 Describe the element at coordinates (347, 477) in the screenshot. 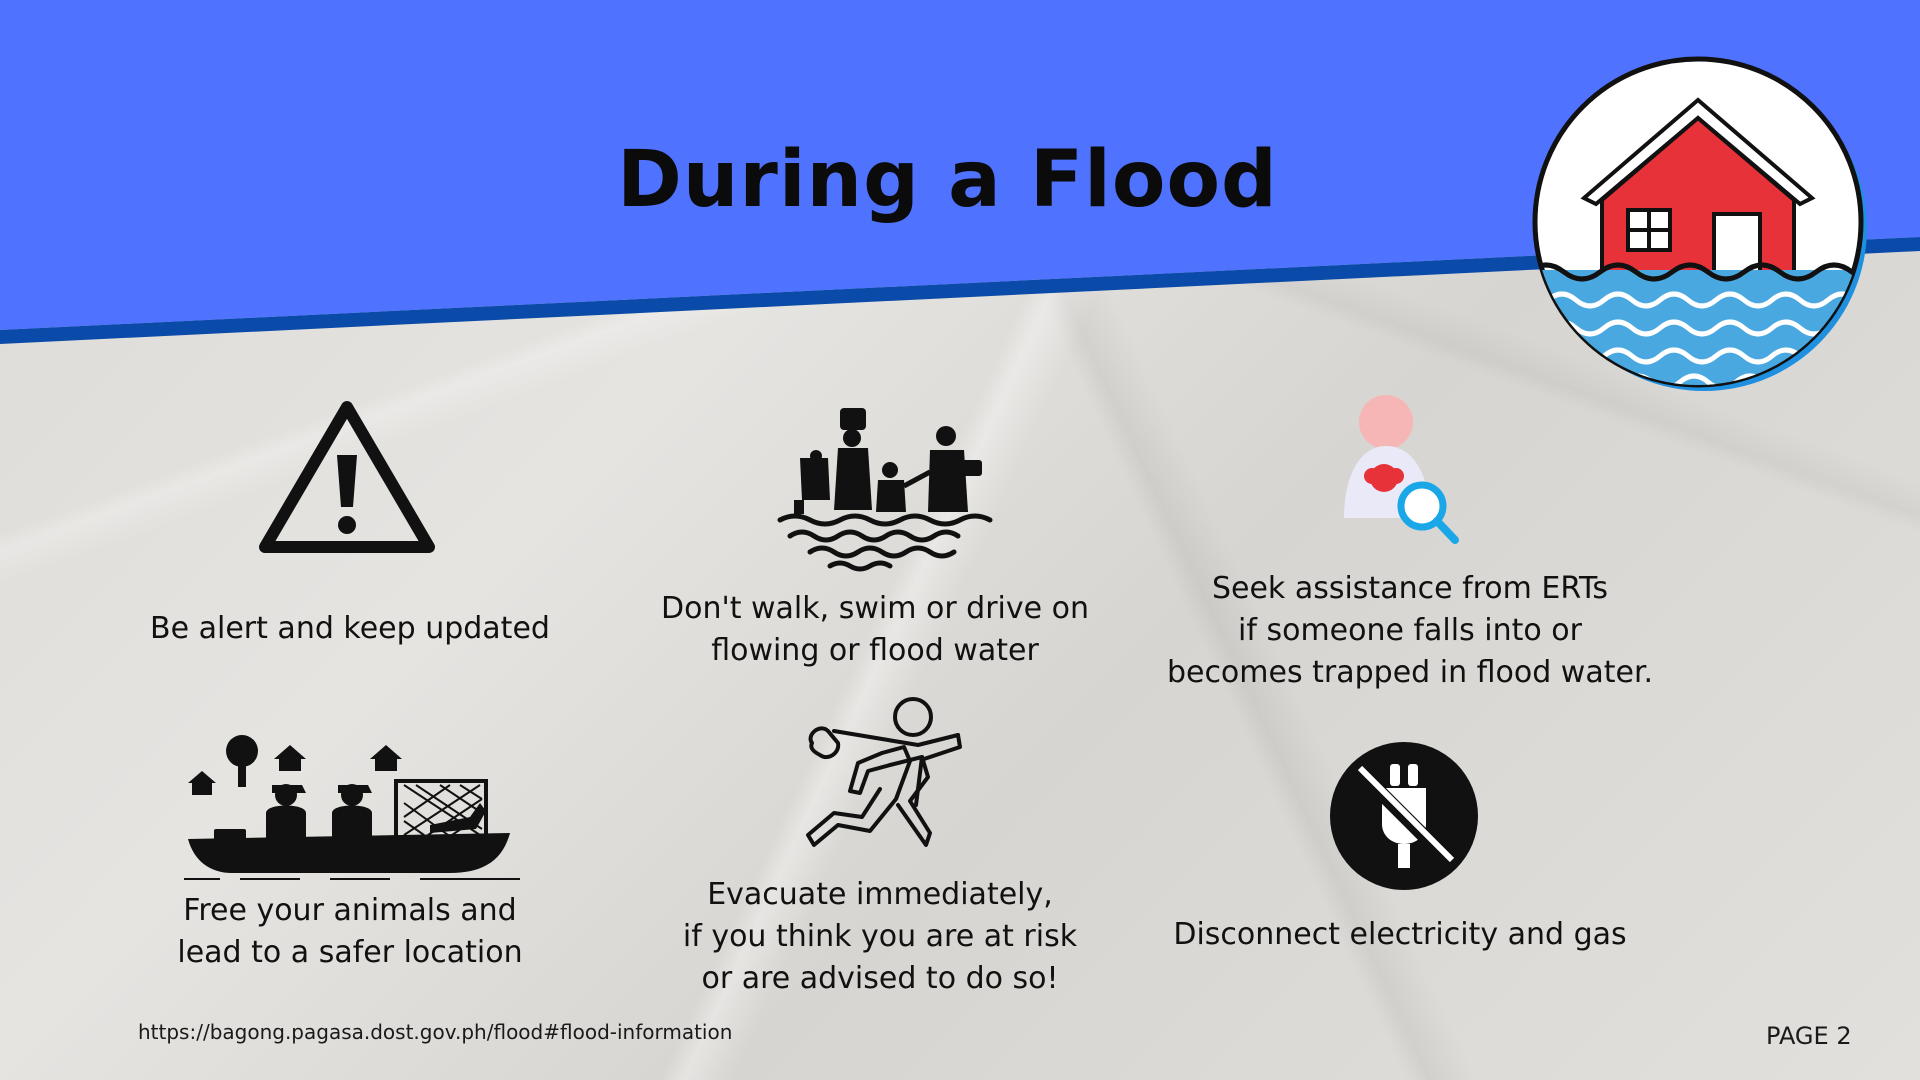

I see `warning-triangle-icon` at that location.